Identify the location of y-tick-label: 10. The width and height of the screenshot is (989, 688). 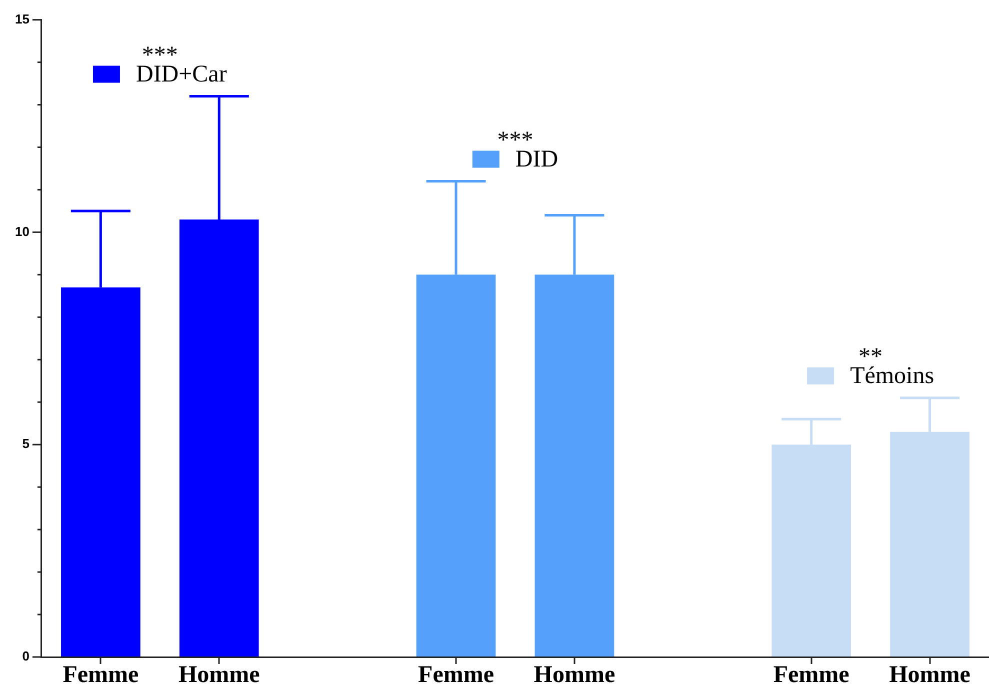
(22, 231).